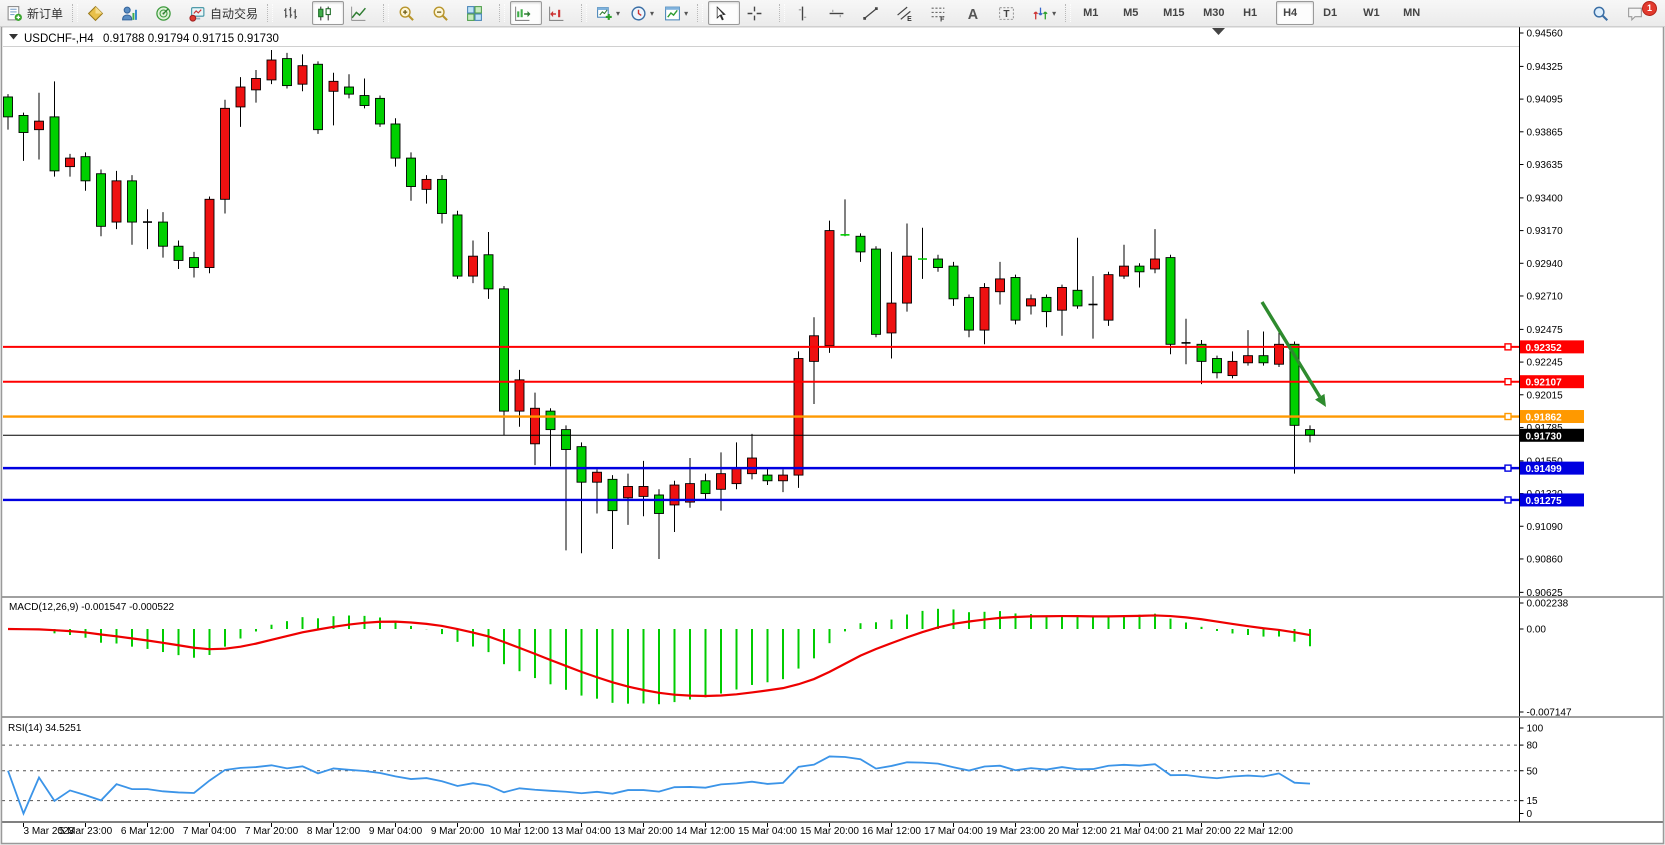  What do you see at coordinates (793, 435) in the screenshot?
I see `current-price-line: 0.91730` at bounding box center [793, 435].